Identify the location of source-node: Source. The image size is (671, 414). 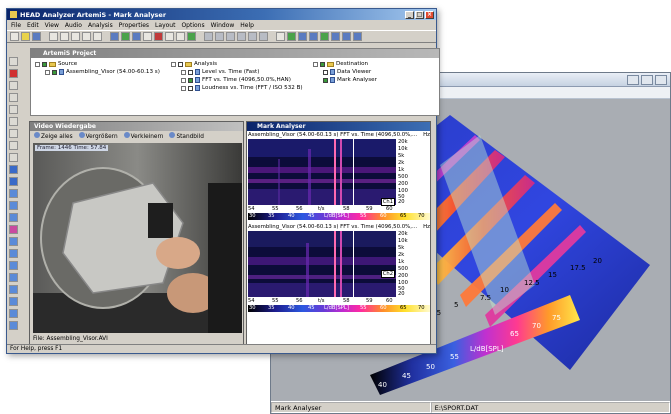
(97, 64).